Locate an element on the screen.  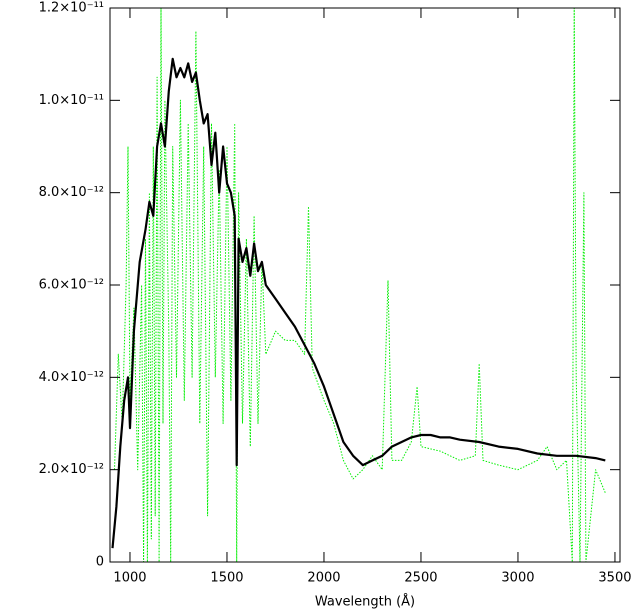
y-tick-label: 2.0×10⁻¹² is located at coordinates (71, 469).